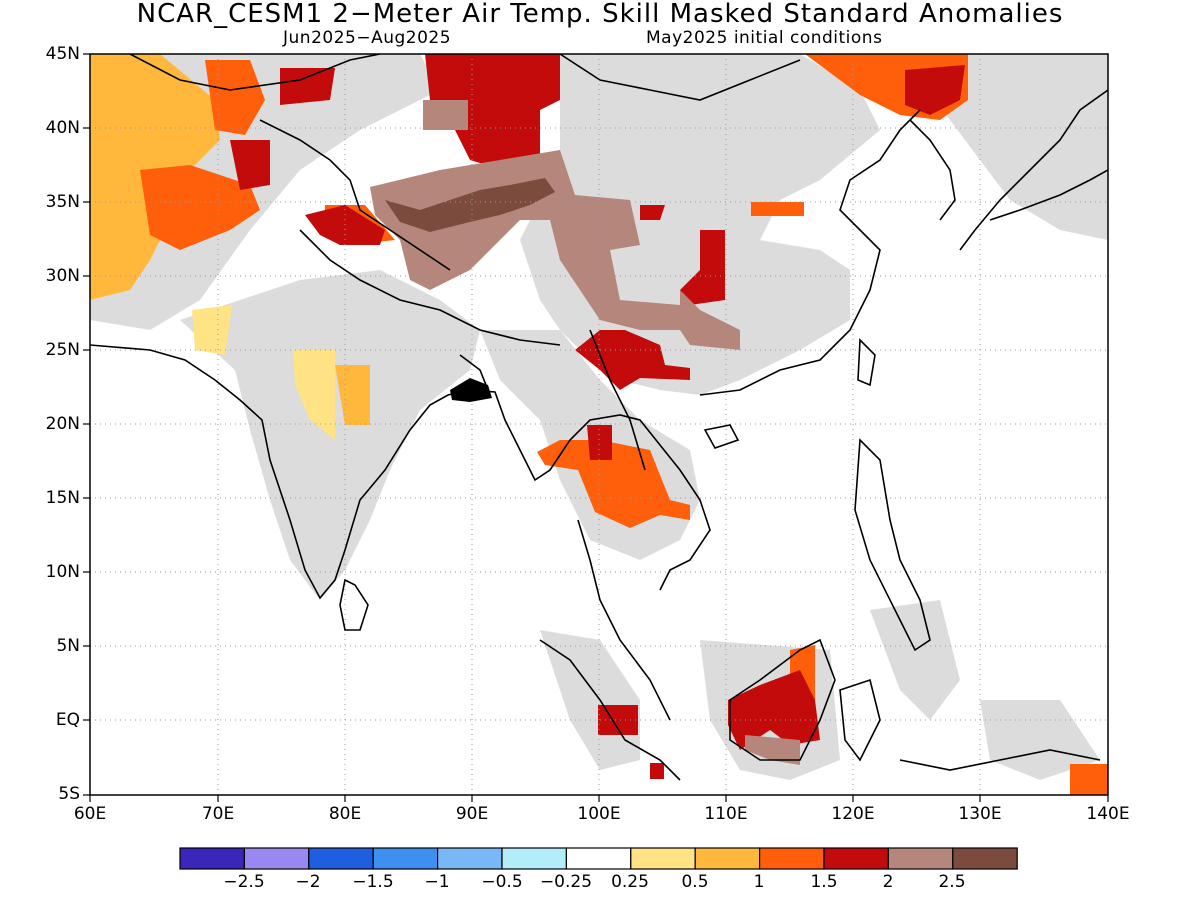 The image size is (1200, 900). I want to click on lon-label: 130E, so click(980, 814).